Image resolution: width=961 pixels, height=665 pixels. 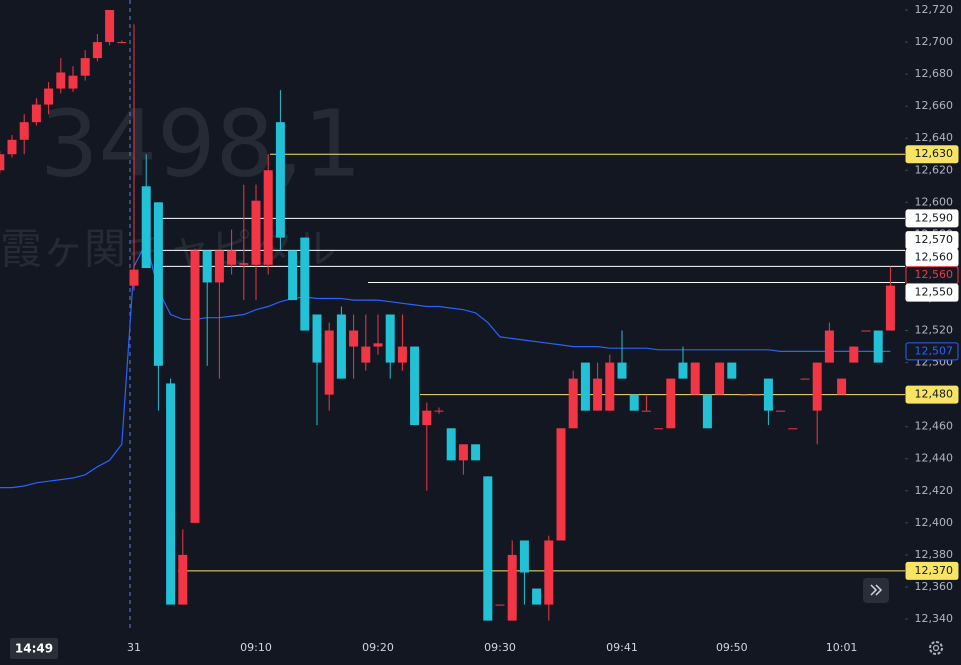 I want to click on y-tick-label: 12,660, so click(x=934, y=105).